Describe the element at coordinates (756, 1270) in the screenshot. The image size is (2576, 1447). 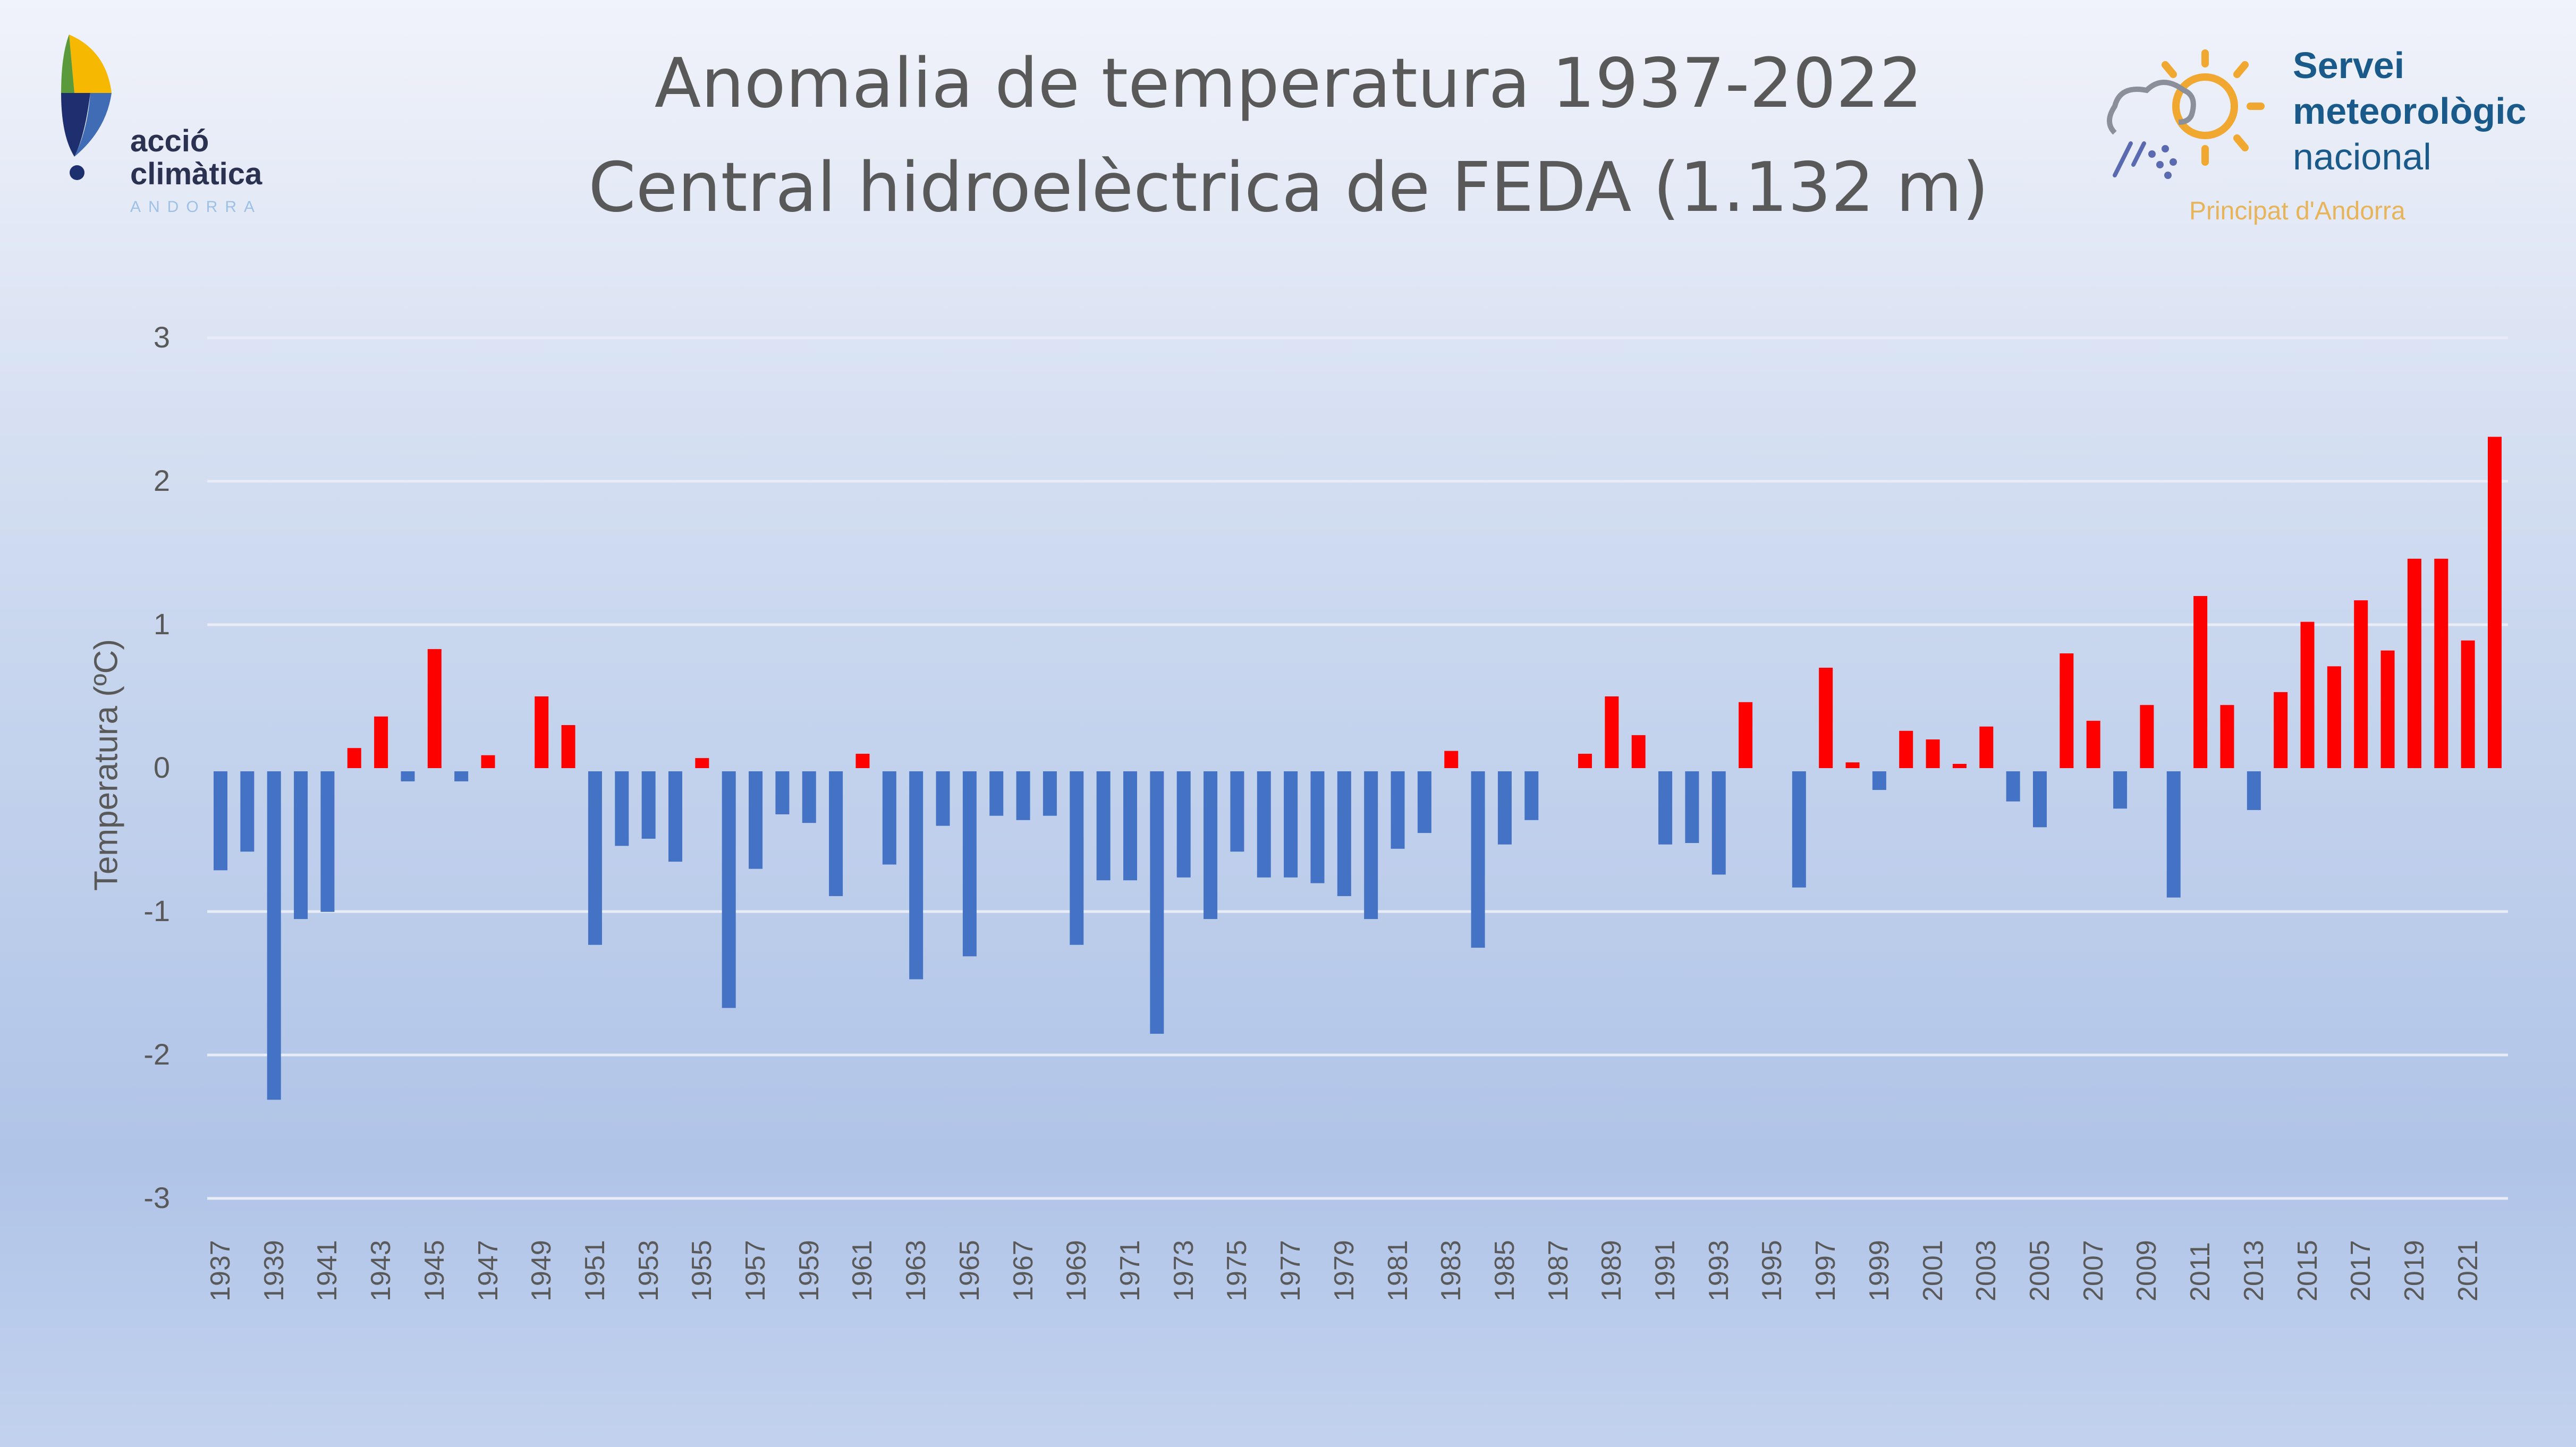
I see `x-tick-label: 1957` at that location.